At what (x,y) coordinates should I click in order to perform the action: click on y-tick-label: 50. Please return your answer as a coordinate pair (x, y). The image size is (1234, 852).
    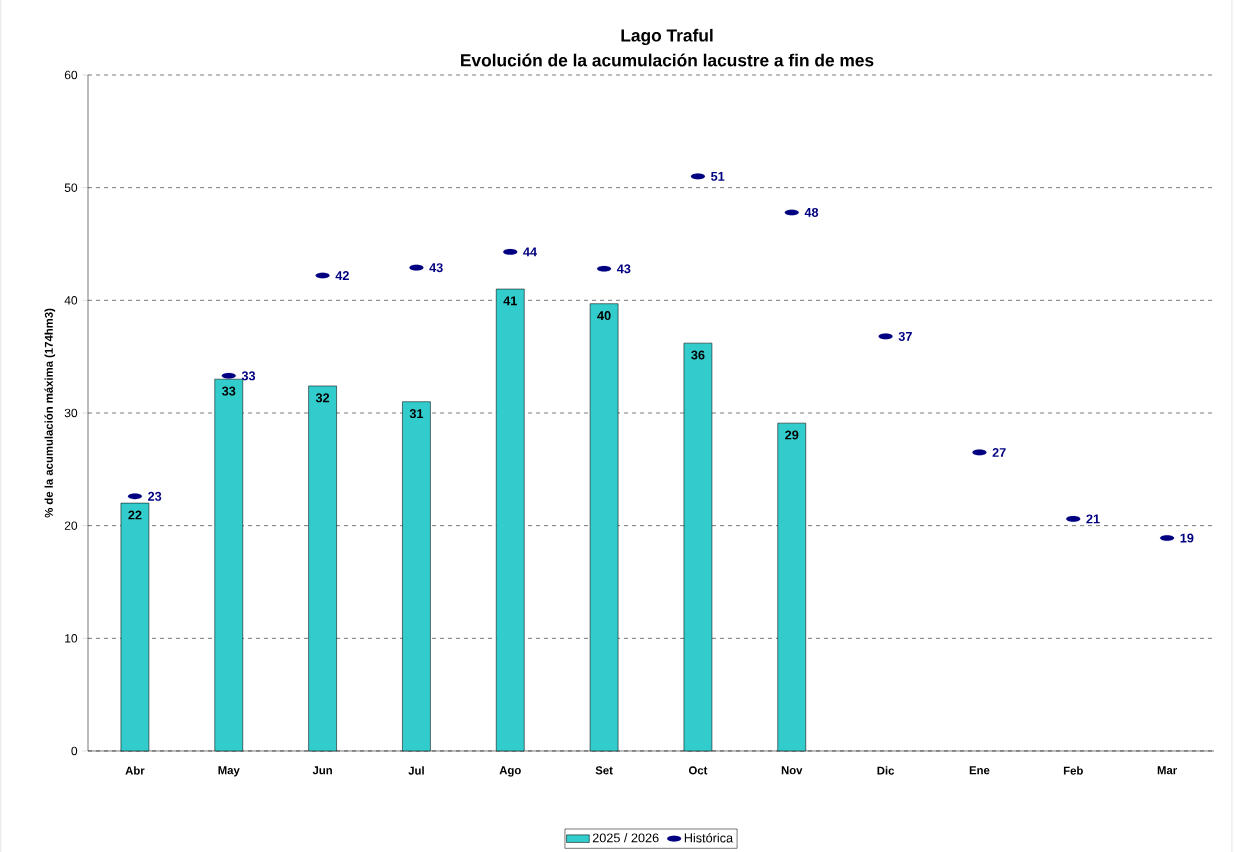
    Looking at the image, I should click on (71, 187).